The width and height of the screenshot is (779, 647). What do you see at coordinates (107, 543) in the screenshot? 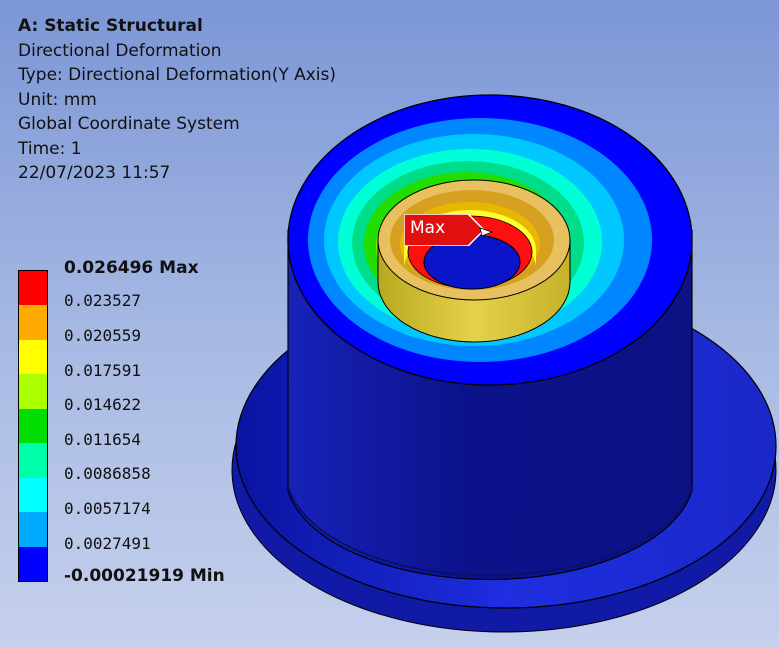
I see `legend-value: 0.0027491` at bounding box center [107, 543].